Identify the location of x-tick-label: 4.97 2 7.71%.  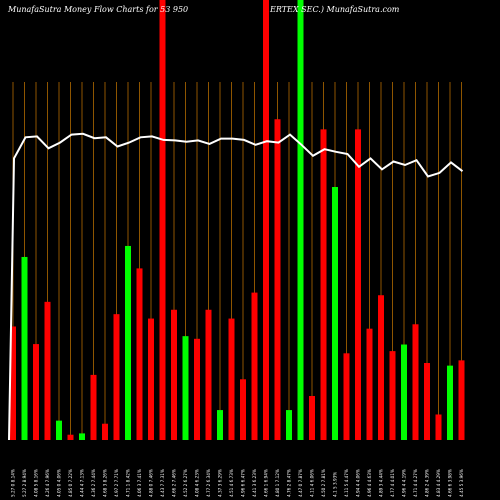
(116, 483).